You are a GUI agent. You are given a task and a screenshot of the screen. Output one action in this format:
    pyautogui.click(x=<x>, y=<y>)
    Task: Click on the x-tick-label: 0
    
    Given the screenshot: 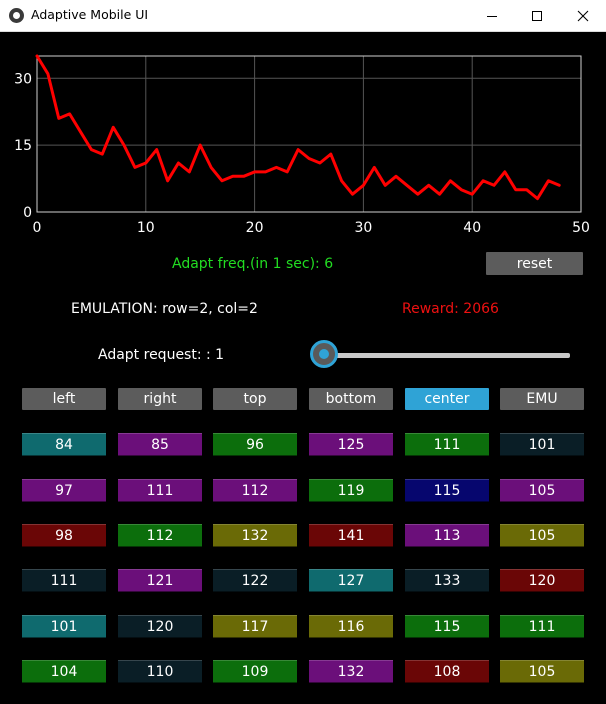 What is the action you would take?
    pyautogui.click(x=37, y=228)
    